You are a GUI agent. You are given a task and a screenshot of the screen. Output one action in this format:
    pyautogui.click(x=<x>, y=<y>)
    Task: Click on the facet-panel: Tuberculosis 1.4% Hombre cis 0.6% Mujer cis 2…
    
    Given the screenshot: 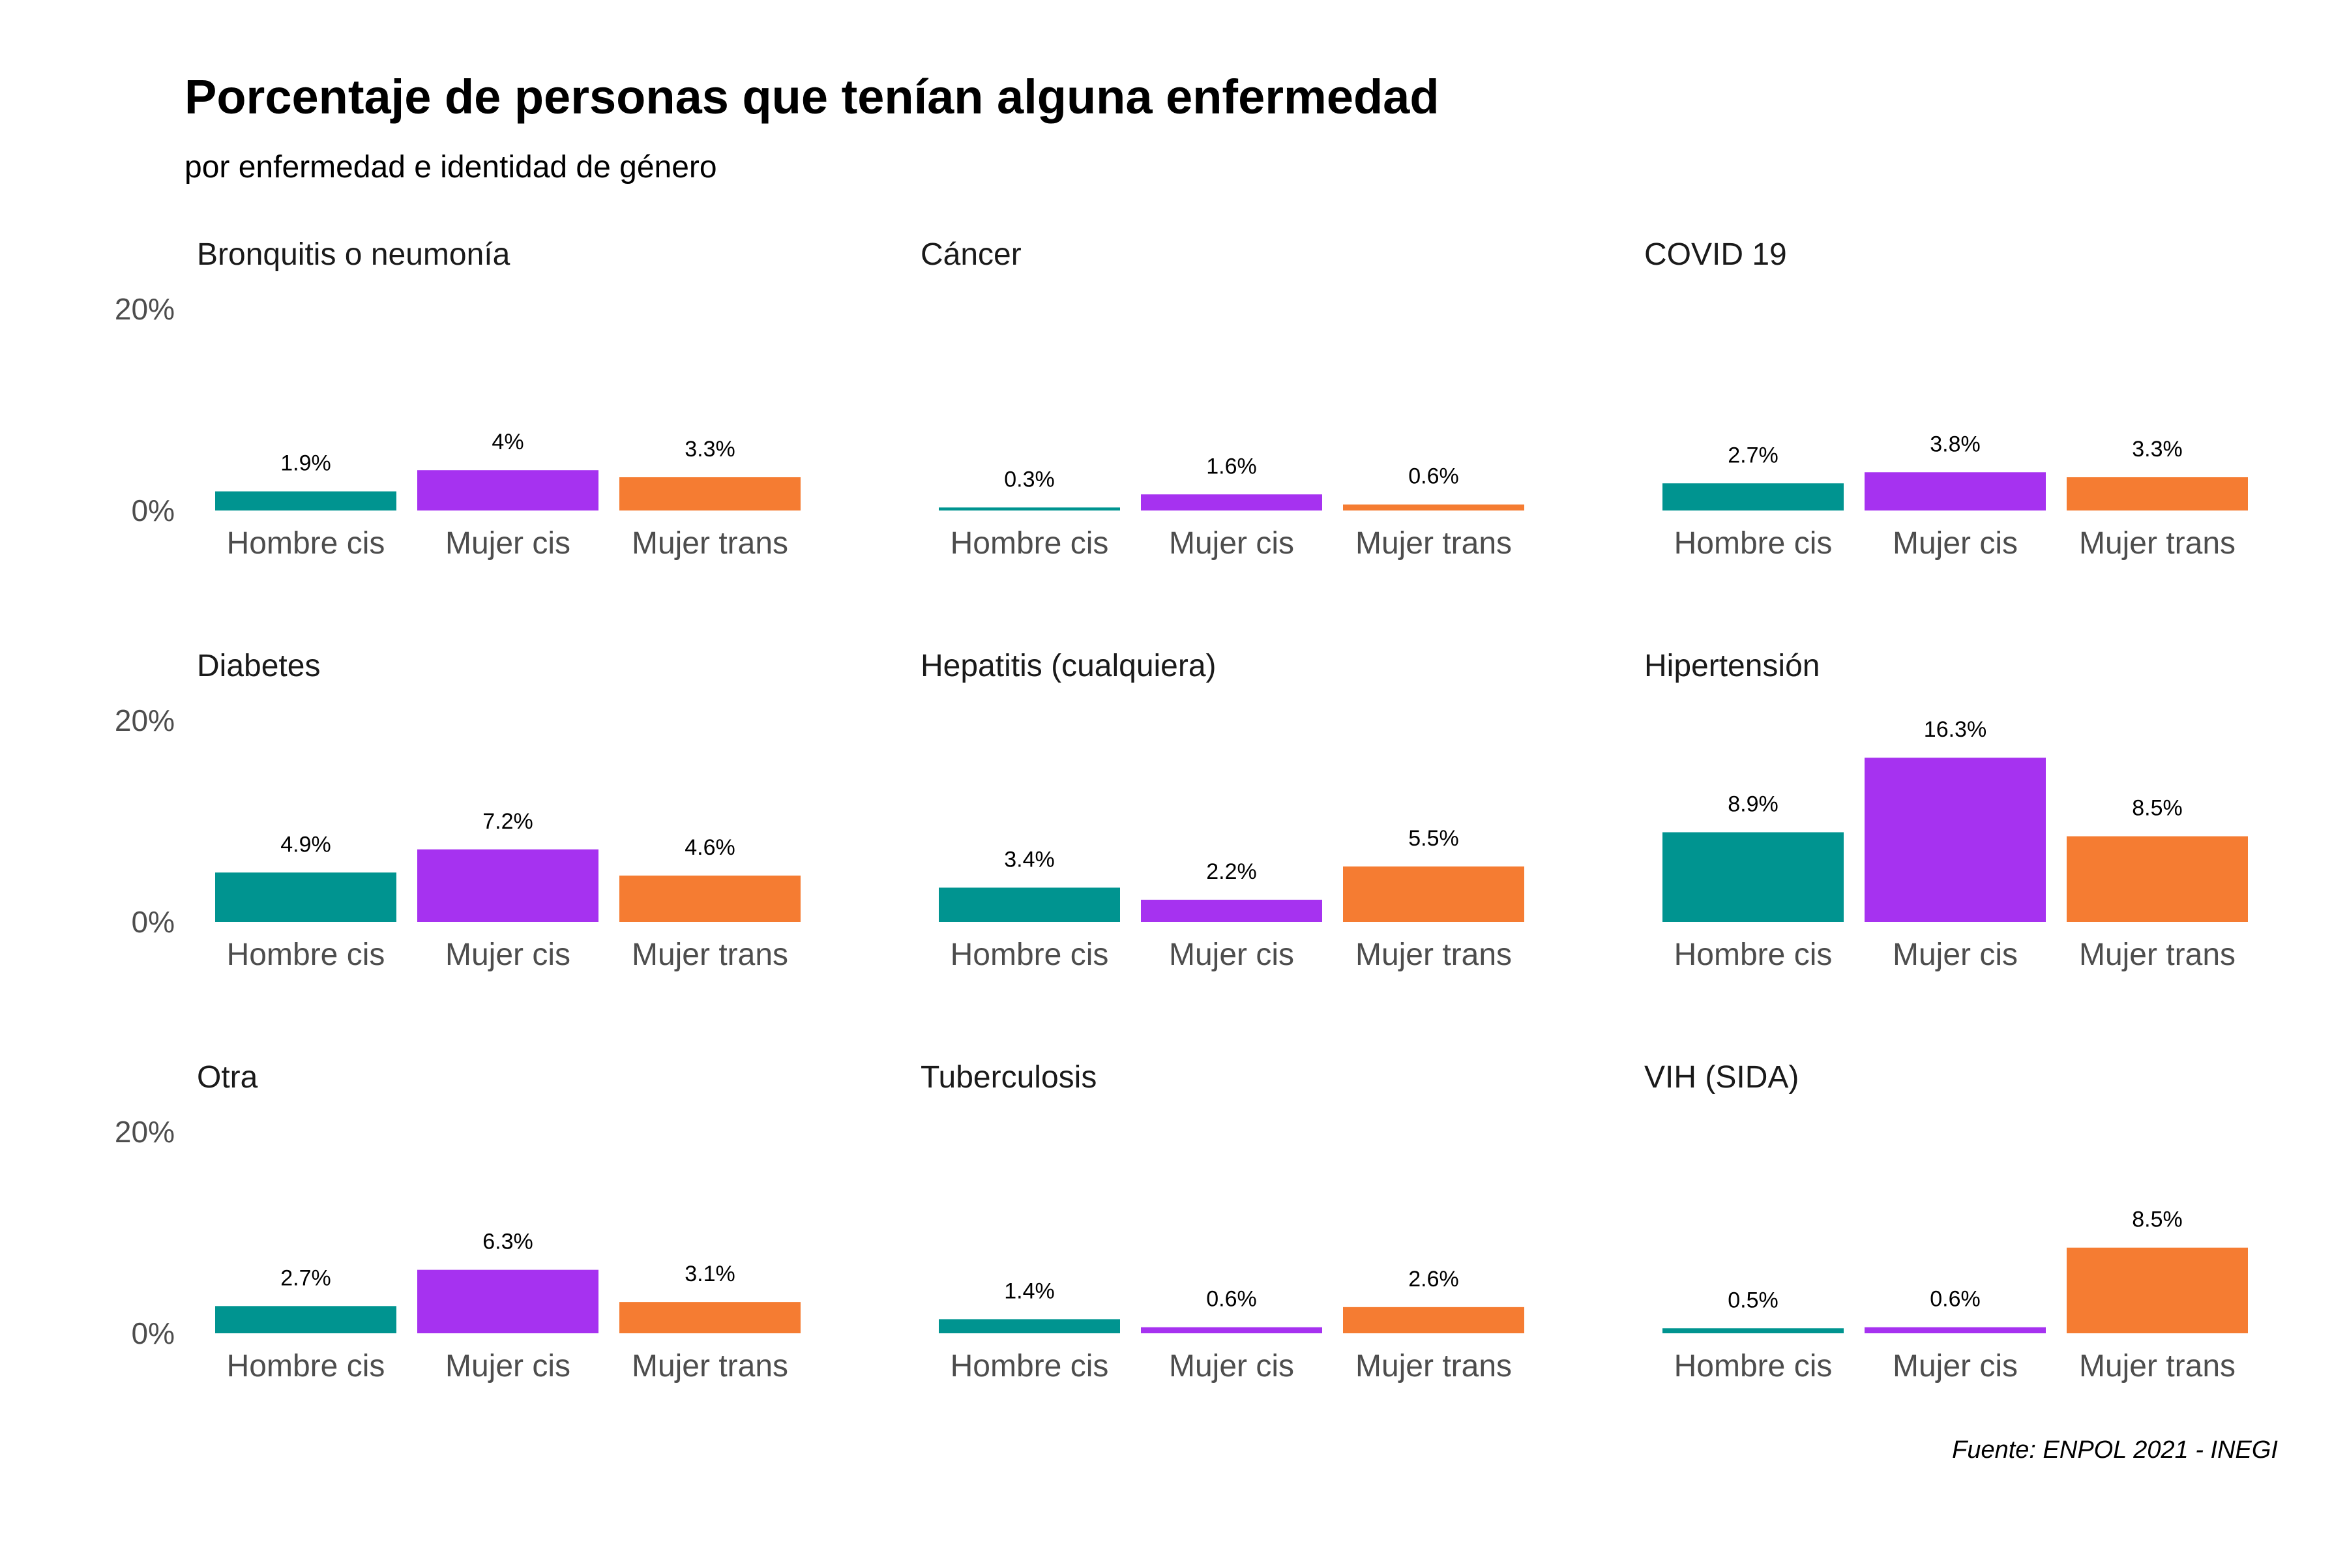 What is the action you would take?
    pyautogui.click(x=1222, y=1222)
    